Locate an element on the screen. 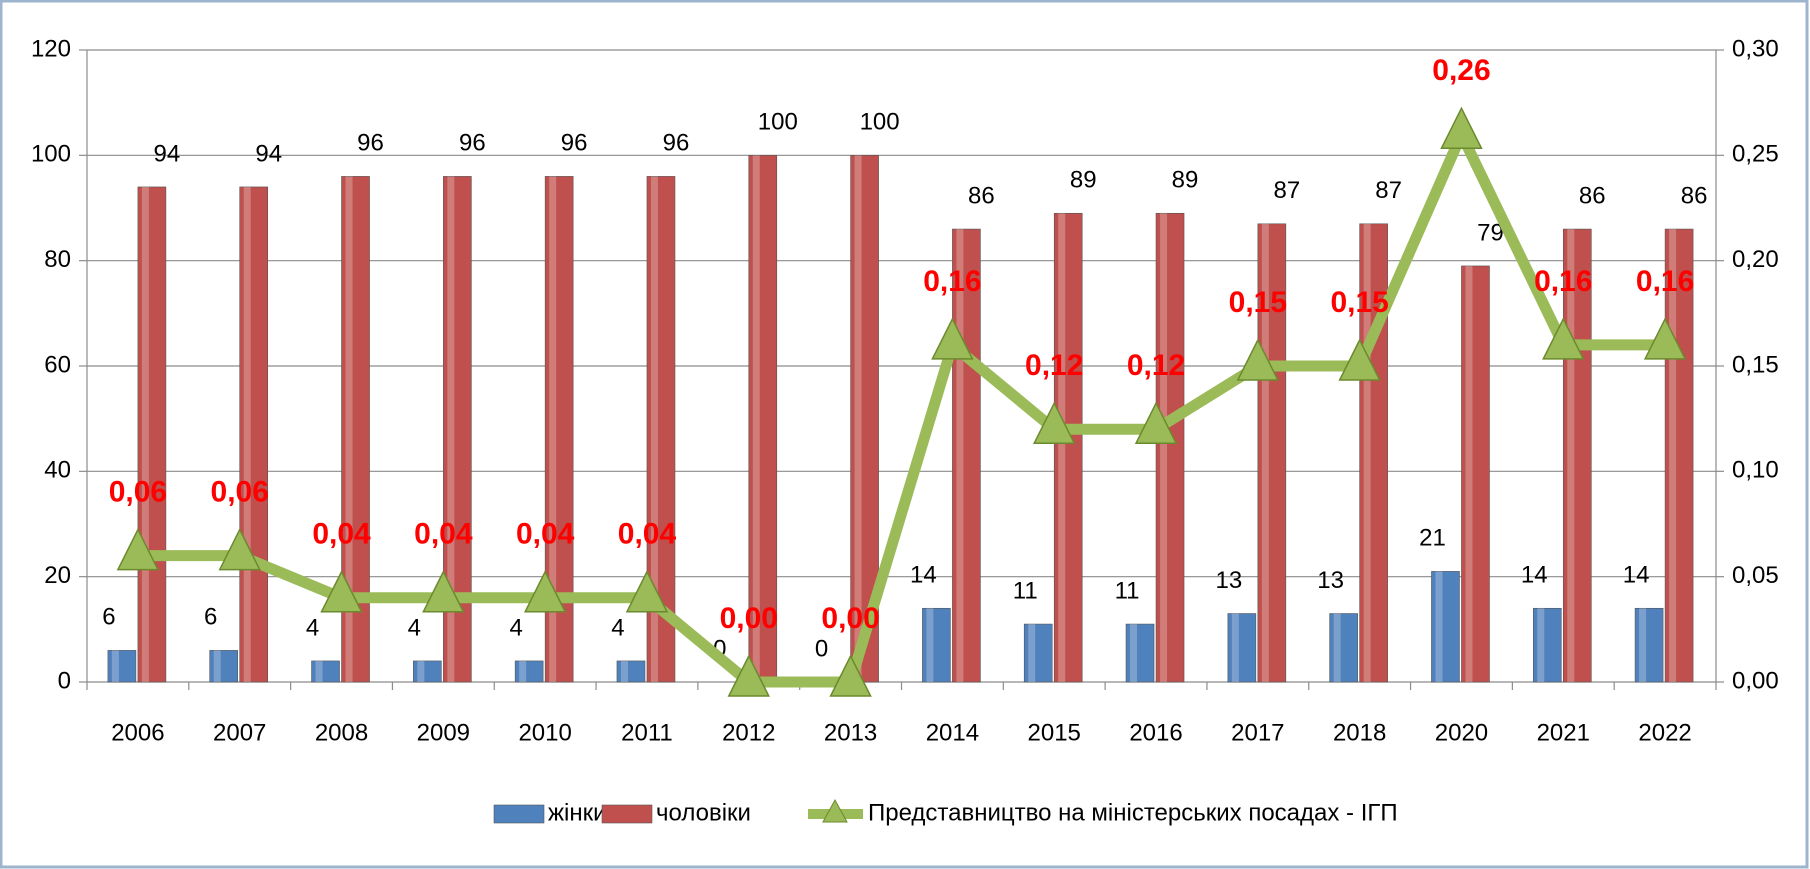 This screenshot has height=869, width=1810. x-tick-label: 2022 is located at coordinates (1664, 732).